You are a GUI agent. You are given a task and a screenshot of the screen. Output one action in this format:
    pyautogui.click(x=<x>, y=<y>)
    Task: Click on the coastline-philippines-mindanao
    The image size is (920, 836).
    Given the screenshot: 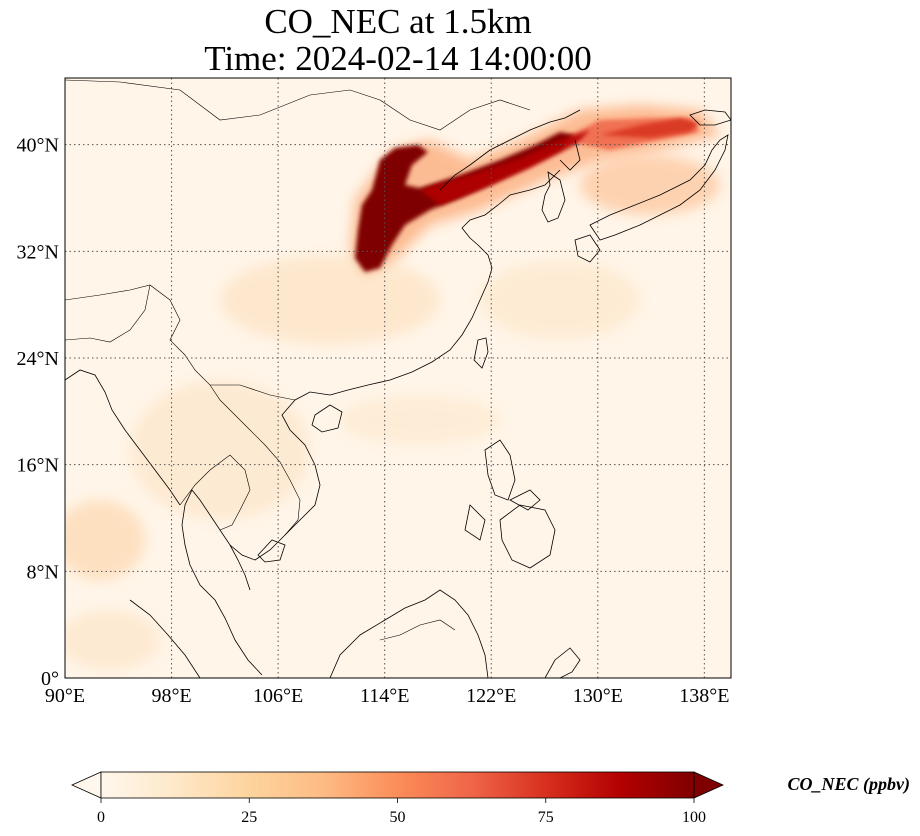 What is the action you would take?
    pyautogui.click(x=527, y=536)
    